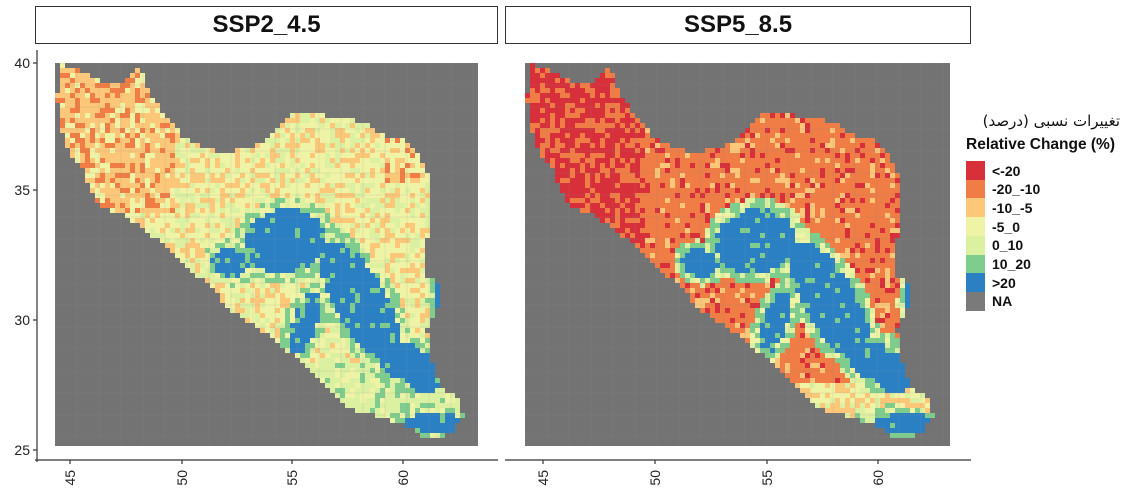 This screenshot has width=1122, height=495. I want to click on y-tick-label: 30, so click(22, 320).